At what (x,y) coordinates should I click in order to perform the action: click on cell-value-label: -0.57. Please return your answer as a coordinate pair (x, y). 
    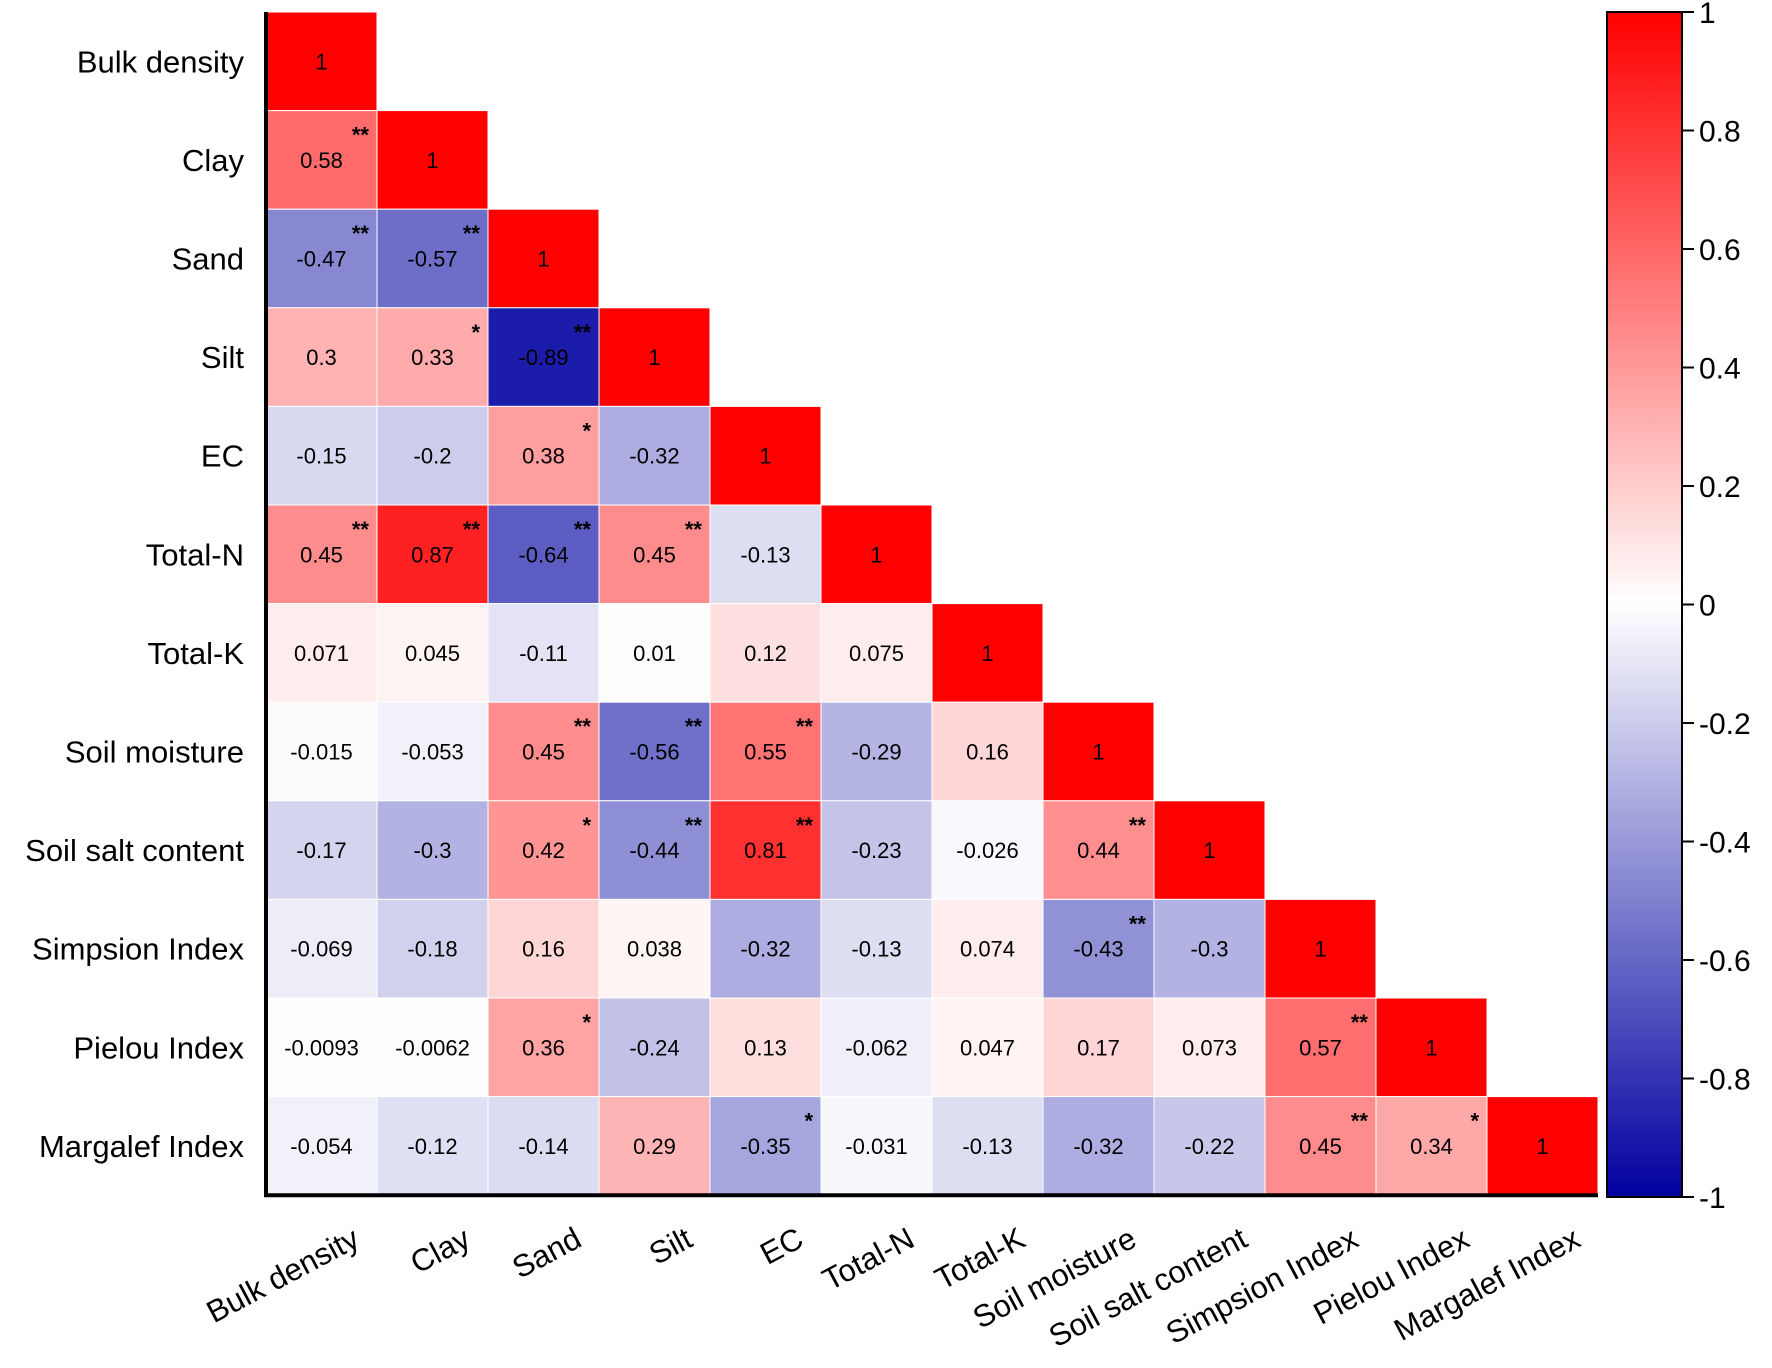
    Looking at the image, I should click on (432, 259).